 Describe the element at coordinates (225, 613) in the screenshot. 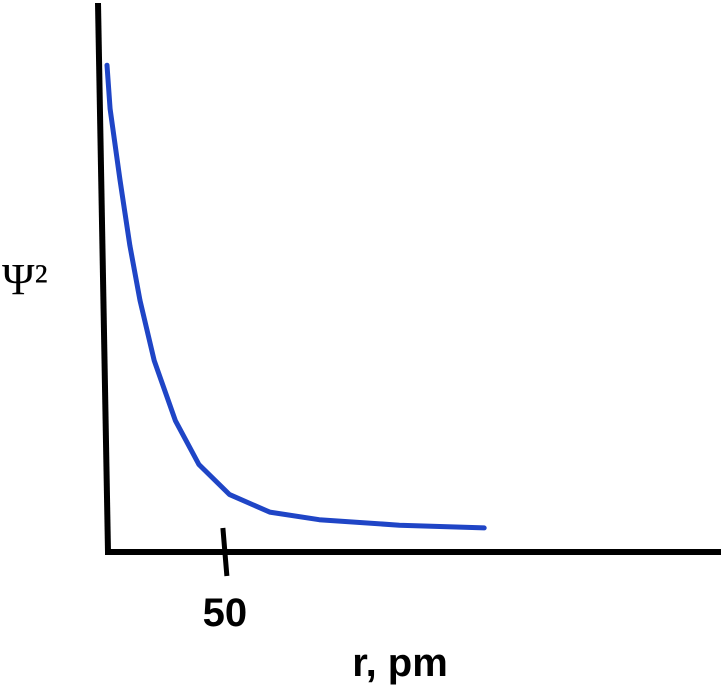

I see `x-tick-label: 50` at that location.